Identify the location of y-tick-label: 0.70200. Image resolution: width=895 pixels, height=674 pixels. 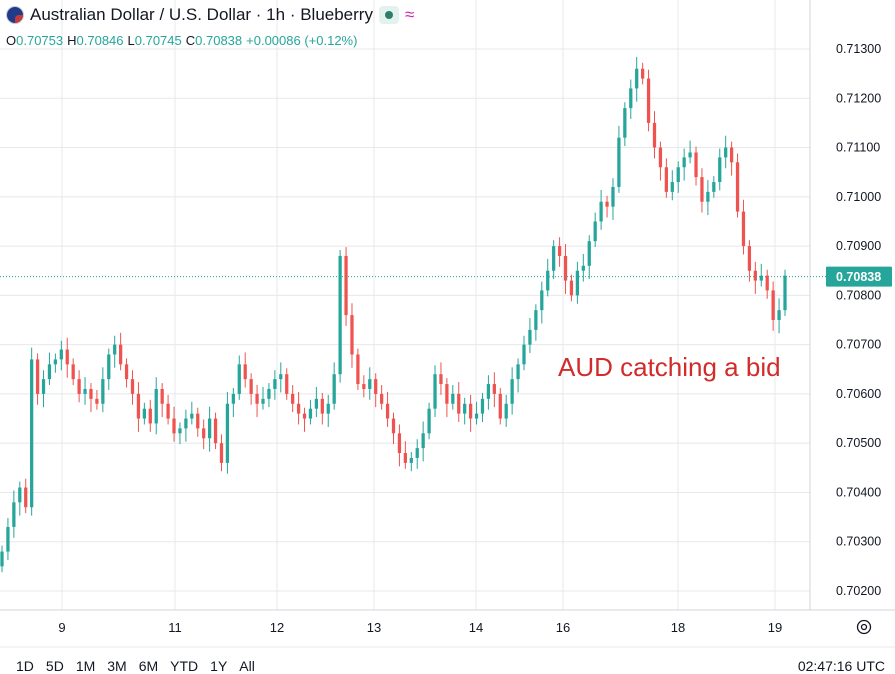
(858, 591).